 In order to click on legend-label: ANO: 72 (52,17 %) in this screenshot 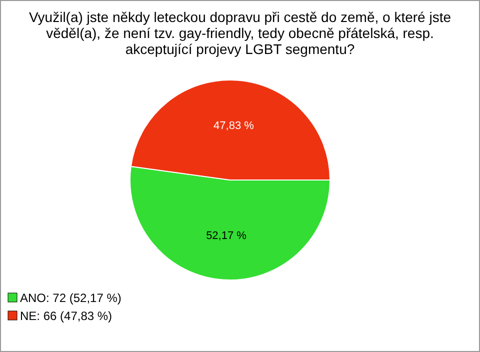, I will do `click(71, 298)`.